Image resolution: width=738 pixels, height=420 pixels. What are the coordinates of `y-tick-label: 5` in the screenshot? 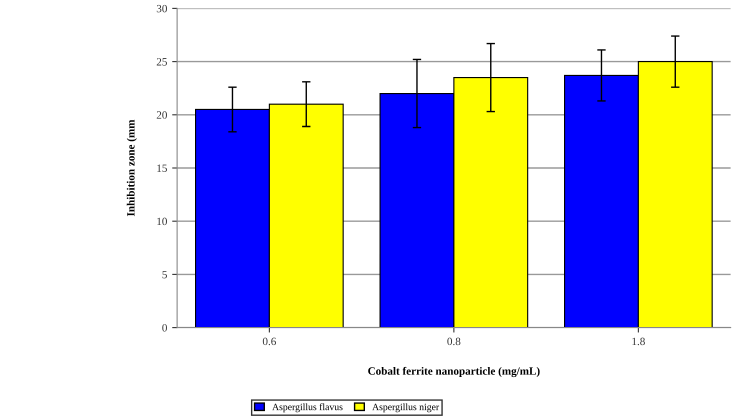 It's located at (164, 274).